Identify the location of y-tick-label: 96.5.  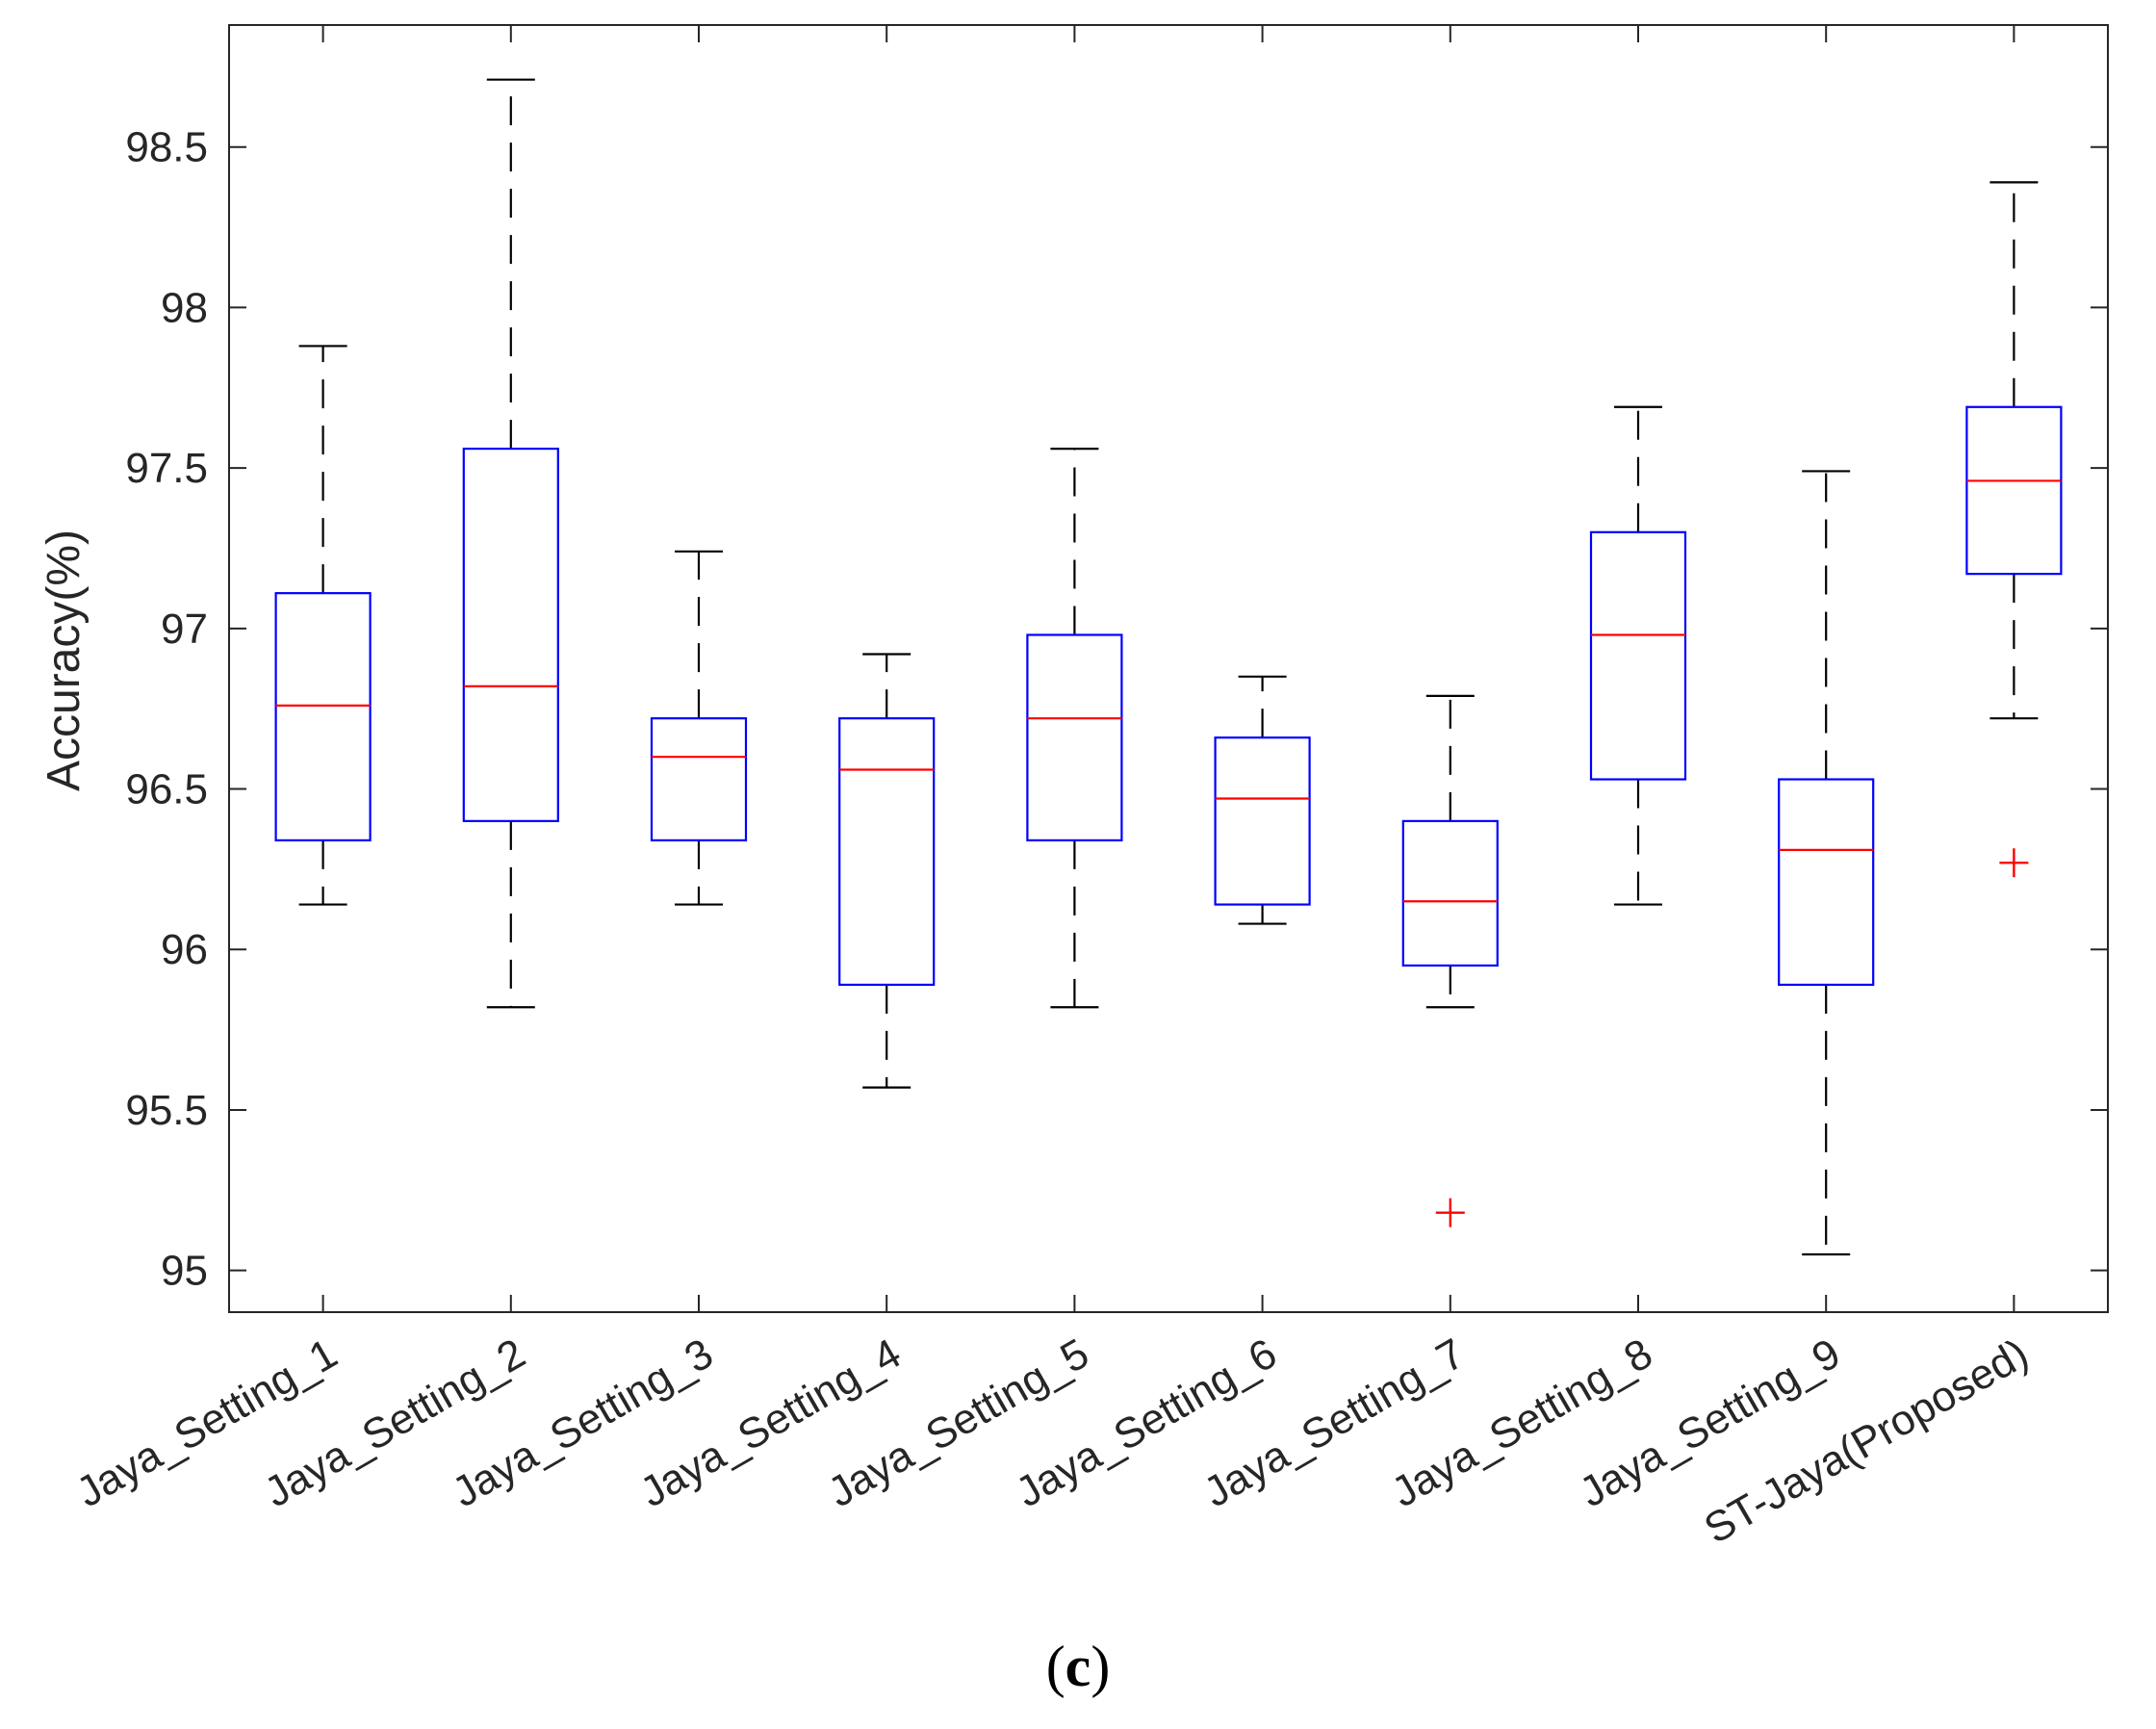
(166, 790).